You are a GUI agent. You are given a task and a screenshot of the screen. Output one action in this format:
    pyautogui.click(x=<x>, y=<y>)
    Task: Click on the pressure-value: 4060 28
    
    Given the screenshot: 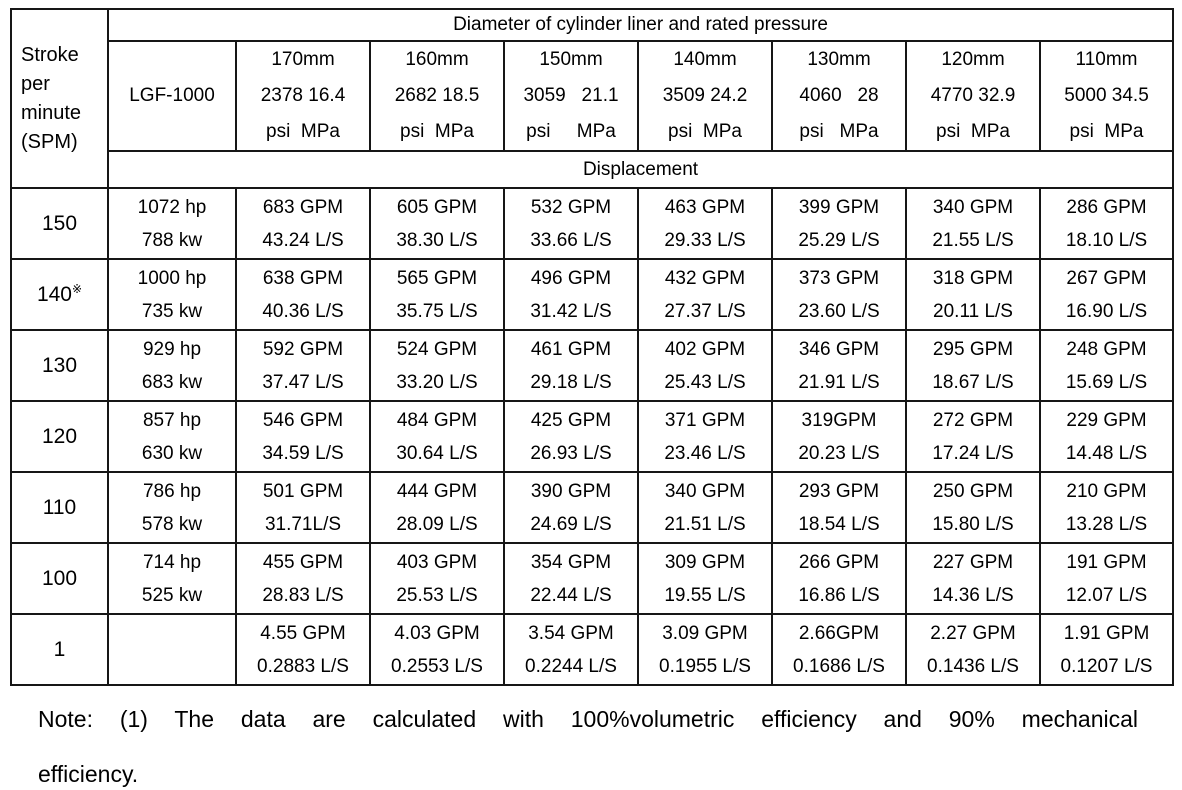 What is the action you would take?
    pyautogui.click(x=839, y=95)
    